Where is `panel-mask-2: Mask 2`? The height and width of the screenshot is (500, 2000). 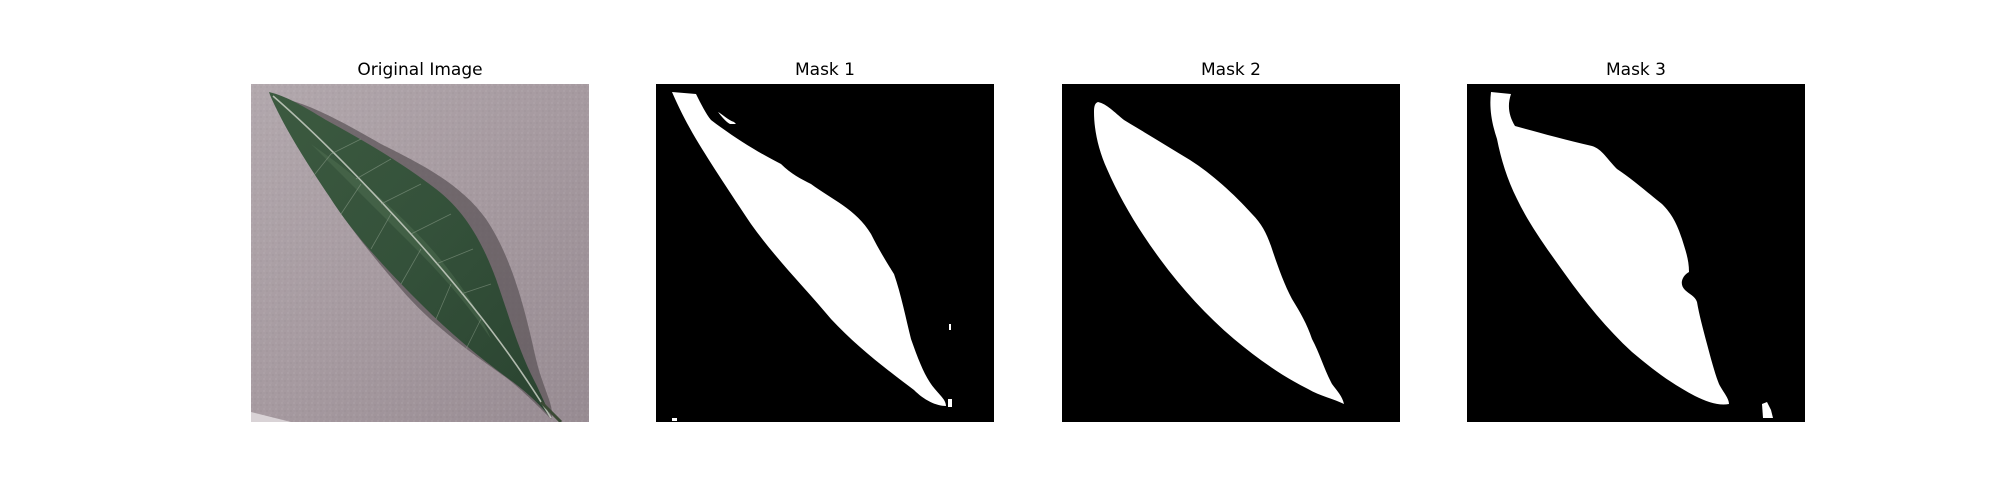 panel-mask-2: Mask 2 is located at coordinates (1231, 239).